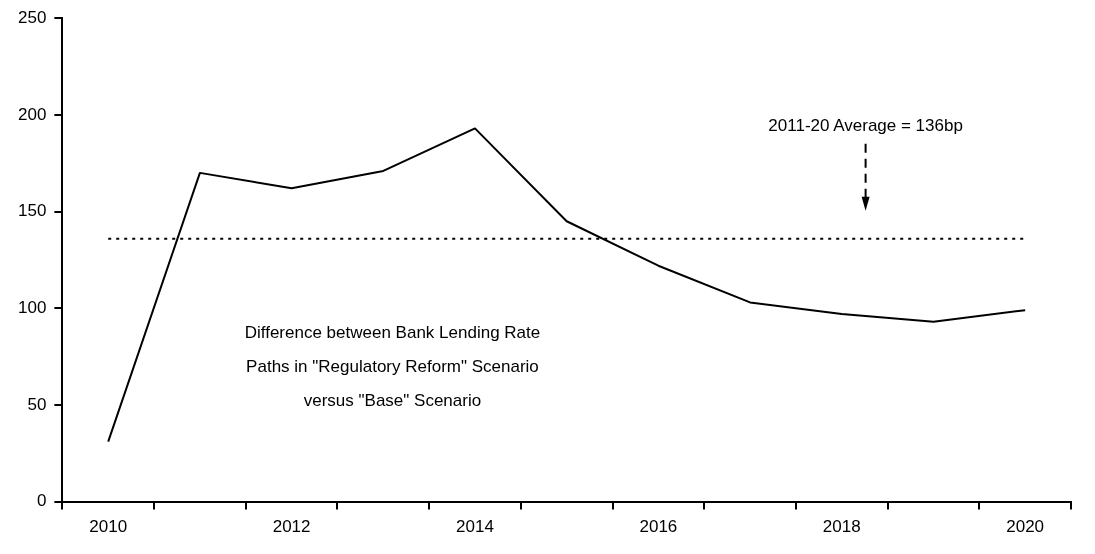  I want to click on x-tick-label: 2010, so click(108, 527).